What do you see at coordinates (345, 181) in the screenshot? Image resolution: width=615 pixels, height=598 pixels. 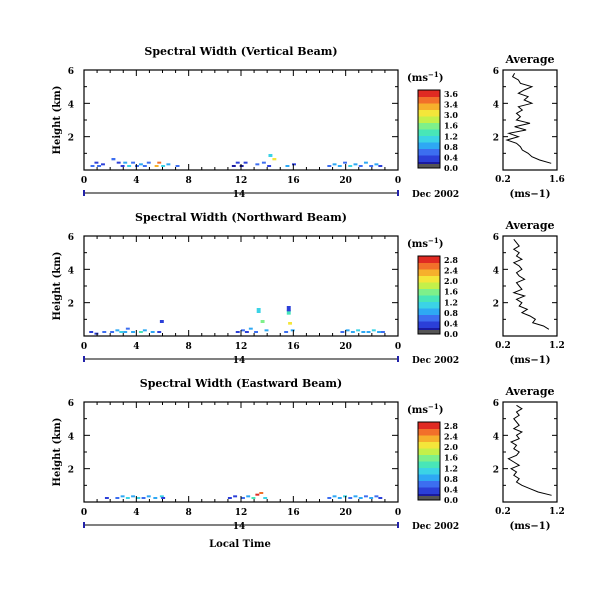 I see `x-tick-label: 20` at bounding box center [345, 181].